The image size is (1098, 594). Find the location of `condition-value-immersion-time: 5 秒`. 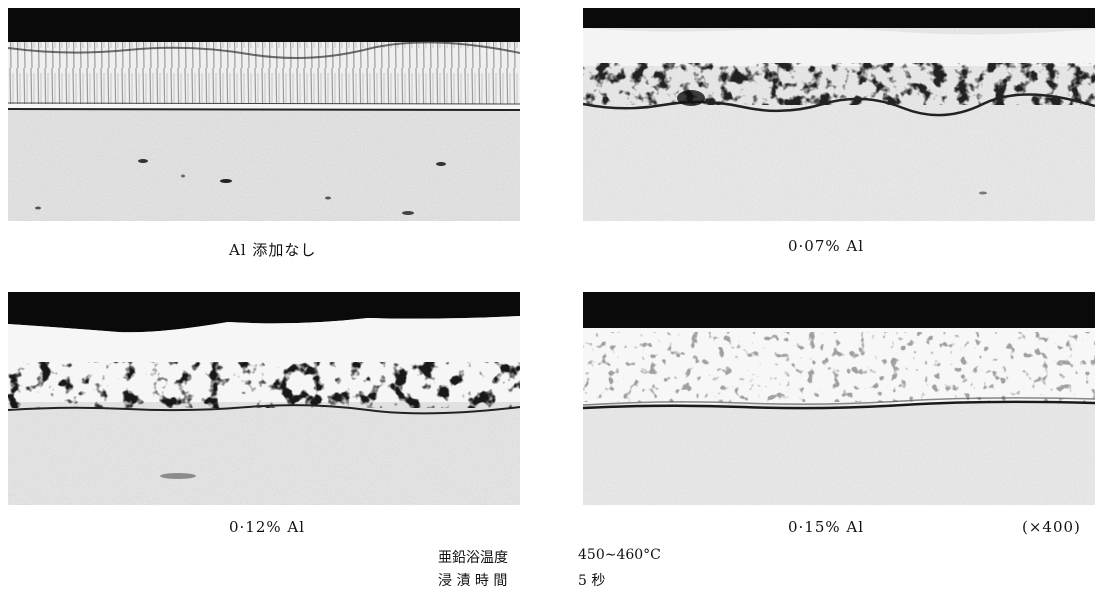

condition-value-immersion-time: 5 秒 is located at coordinates (592, 581).